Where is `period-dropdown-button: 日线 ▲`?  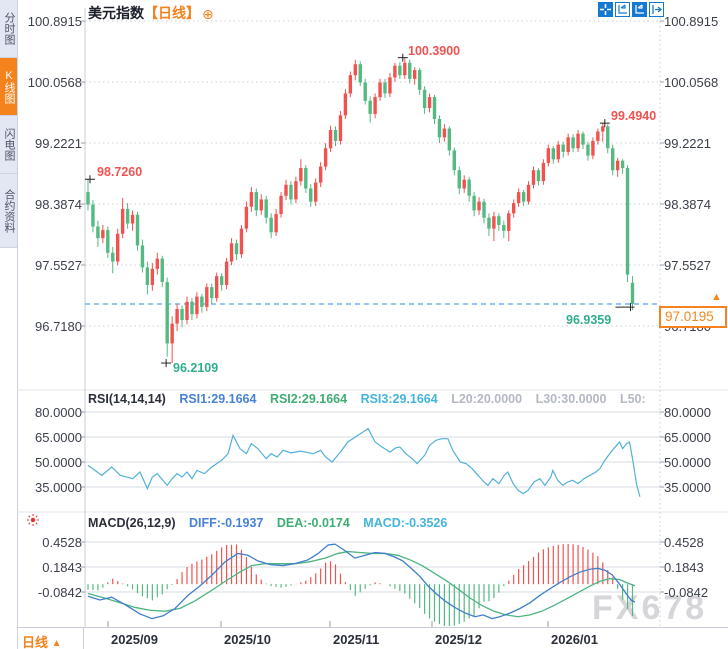
period-dropdown-button: 日线 ▲ is located at coordinates (42, 640).